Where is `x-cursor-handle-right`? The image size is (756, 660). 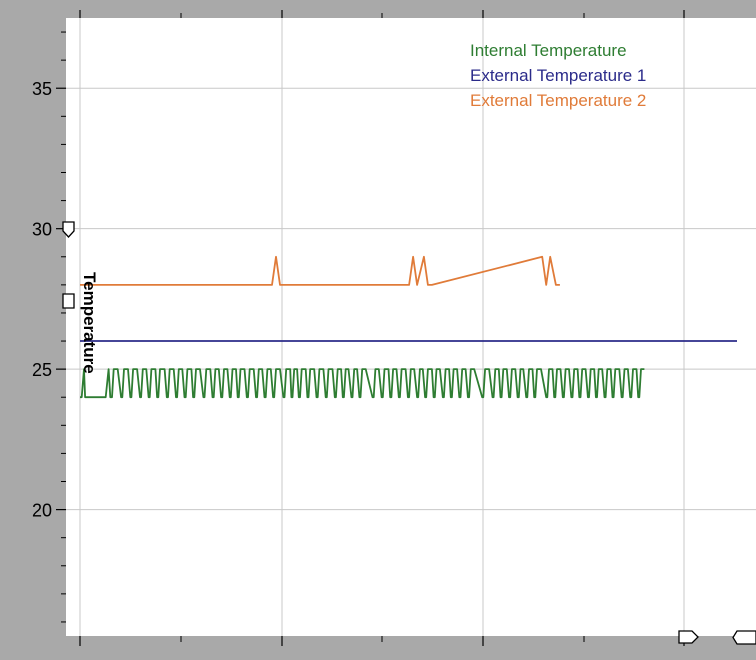 x-cursor-handle-right is located at coordinates (688, 637).